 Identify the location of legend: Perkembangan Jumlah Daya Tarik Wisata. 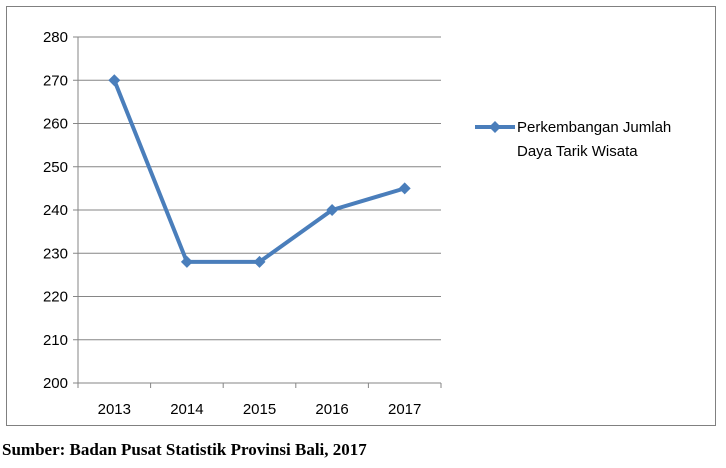
(573, 139).